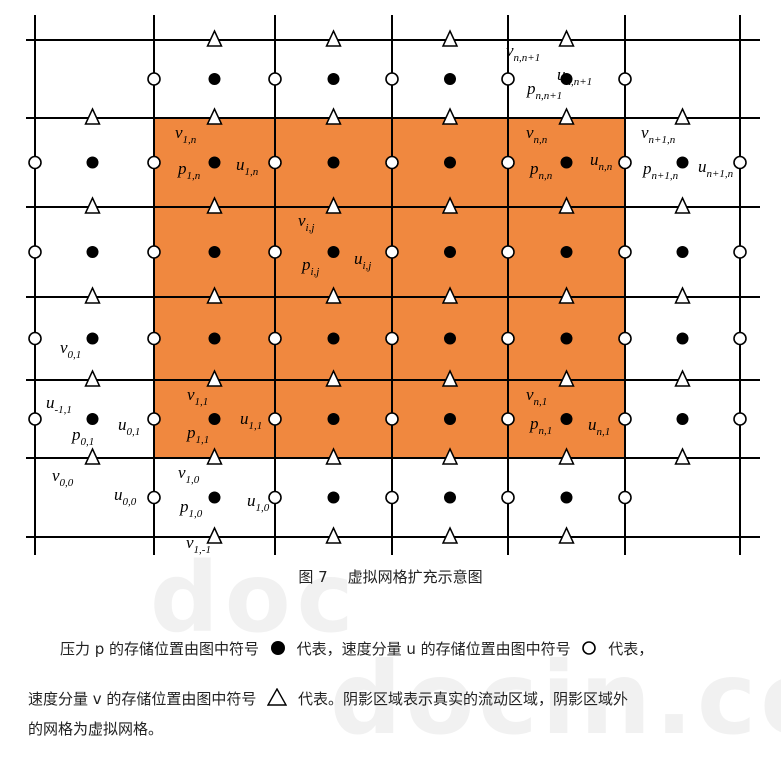  What do you see at coordinates (189, 170) in the screenshot?
I see `label-p-1-n: p1,n` at bounding box center [189, 170].